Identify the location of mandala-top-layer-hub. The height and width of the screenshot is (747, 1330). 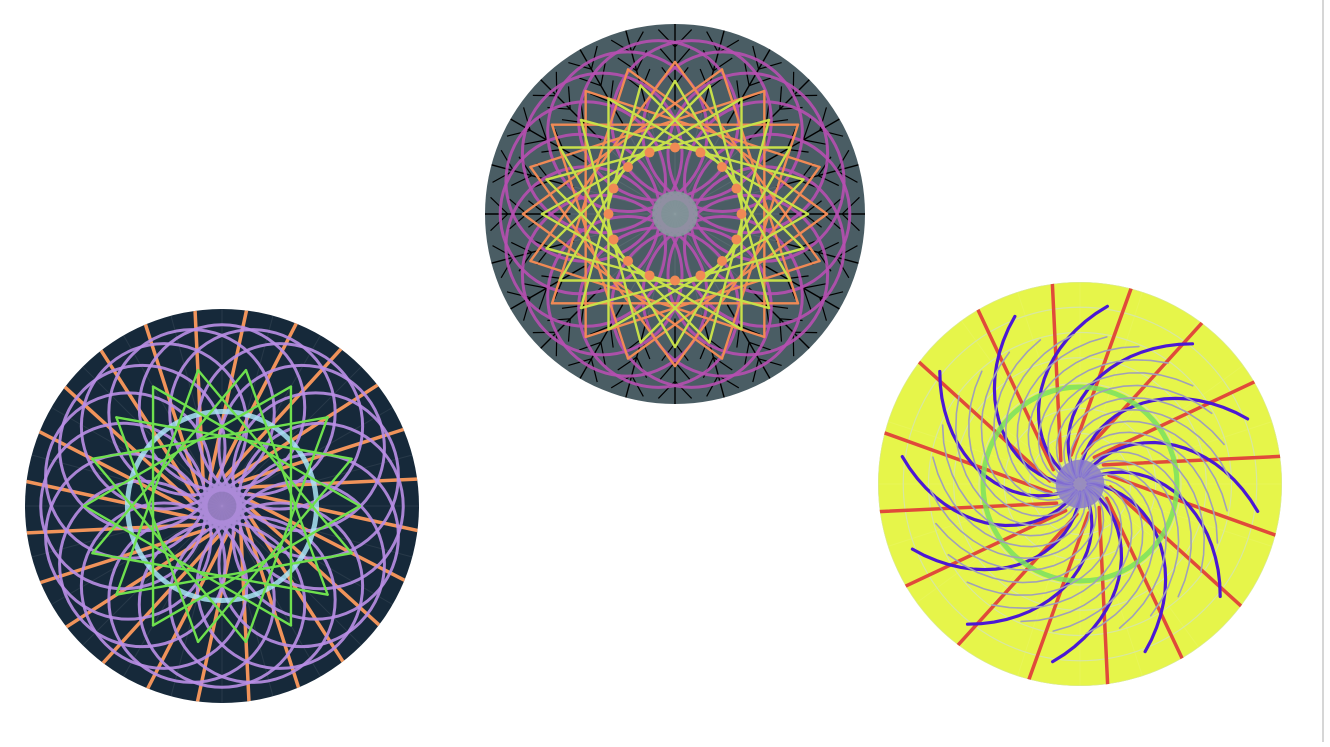
(675, 214).